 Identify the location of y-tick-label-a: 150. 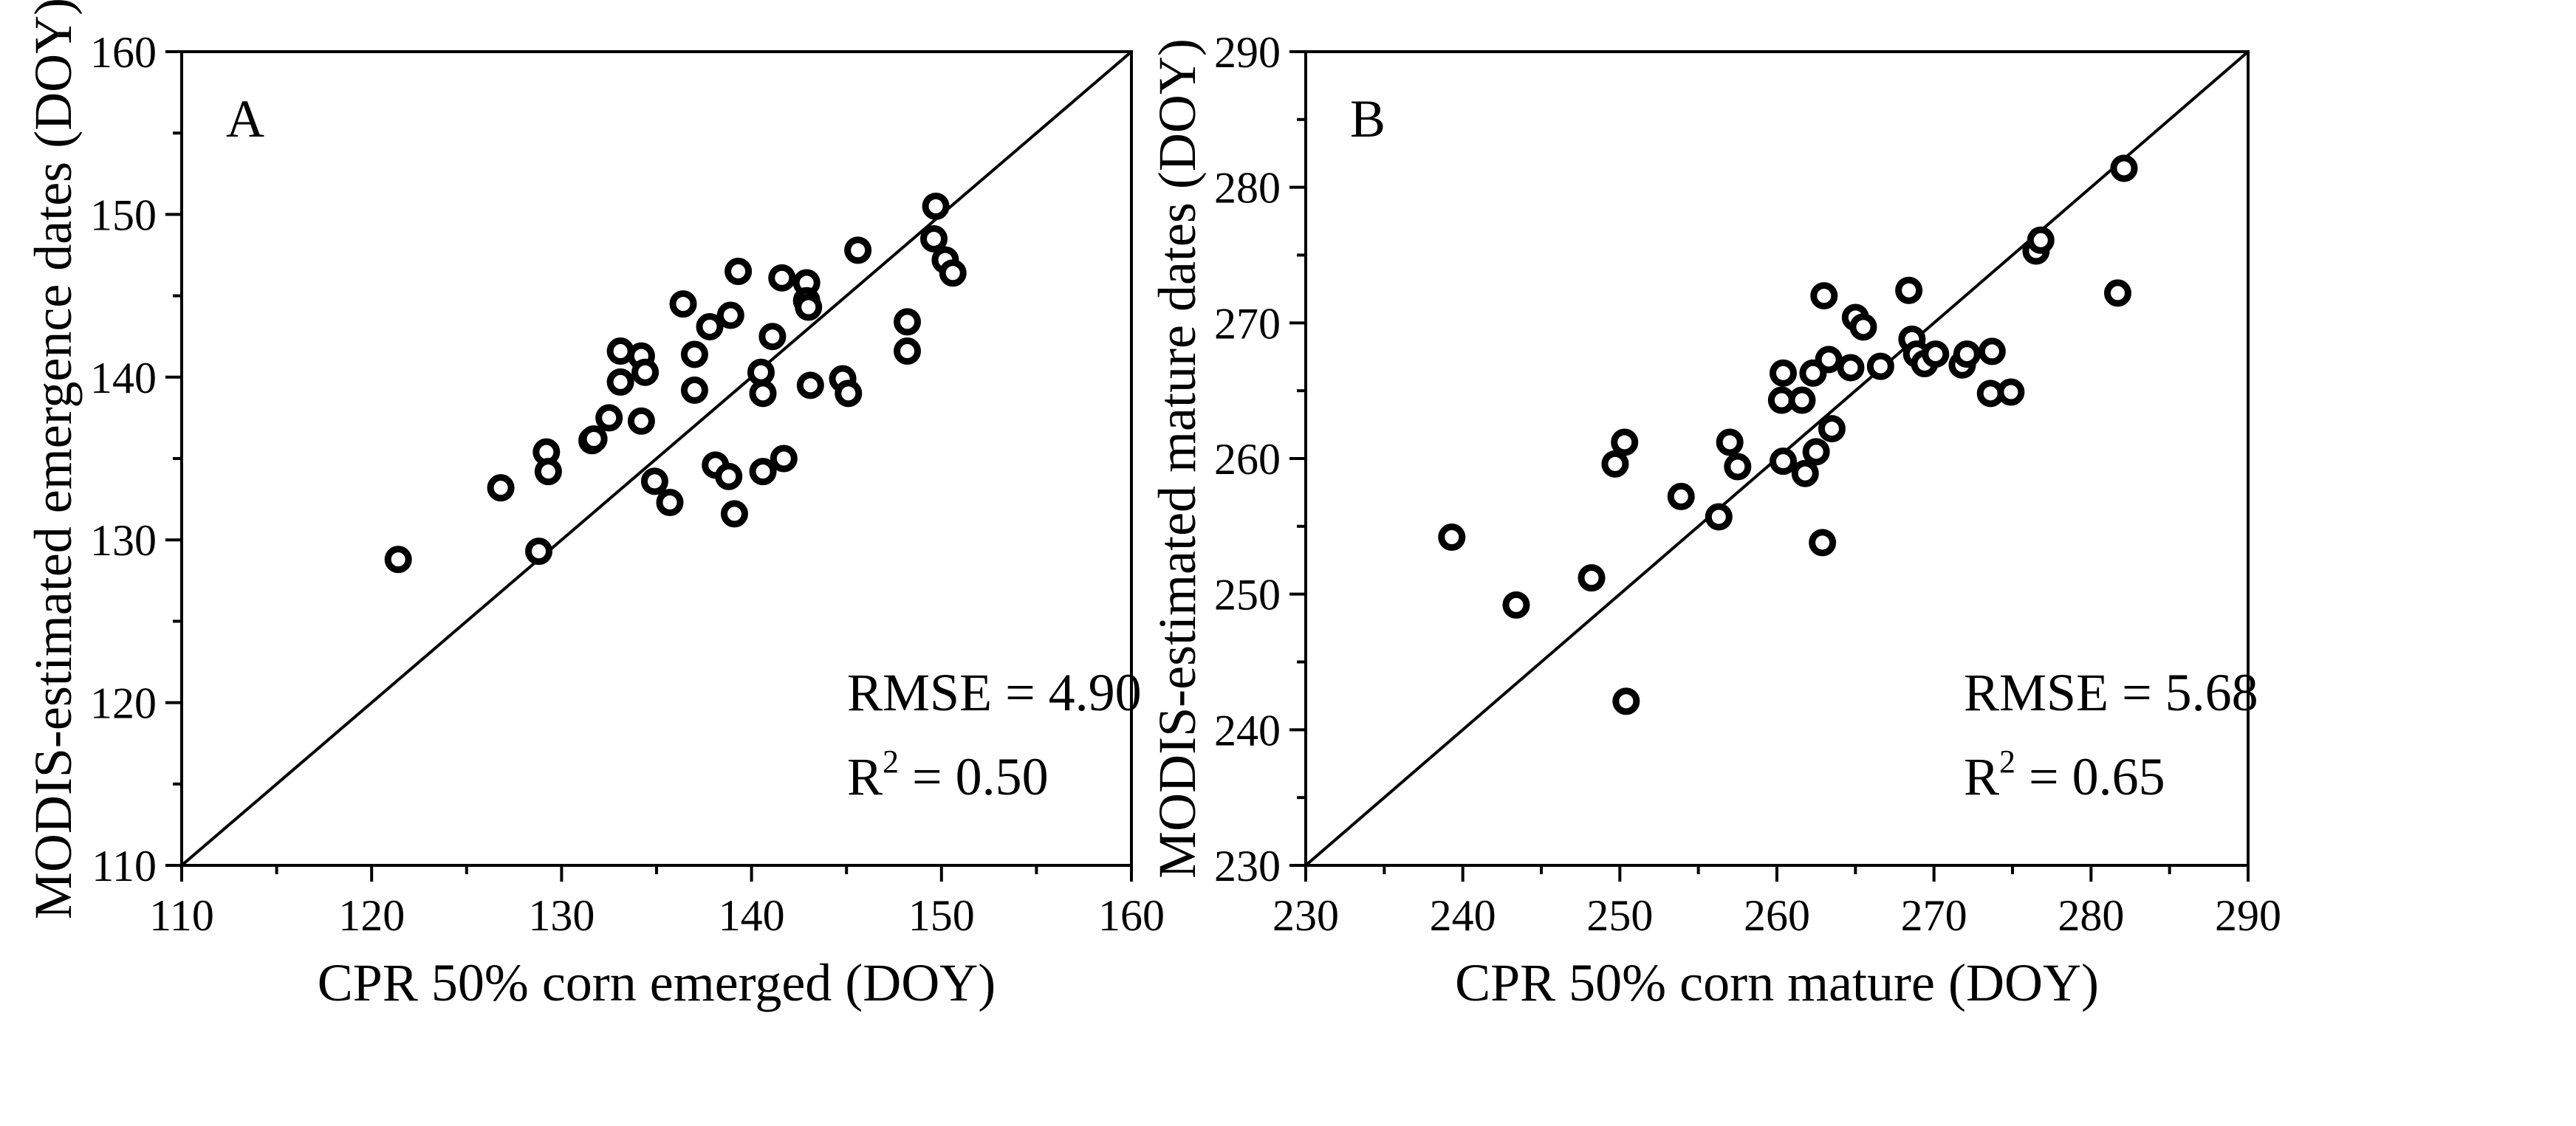
(123, 214).